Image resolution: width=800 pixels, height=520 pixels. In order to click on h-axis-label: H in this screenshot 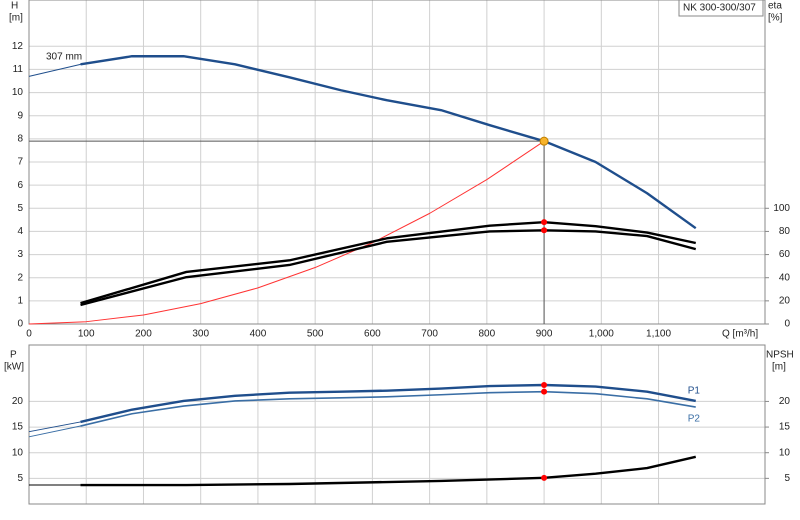, I will do `click(14, 6)`.